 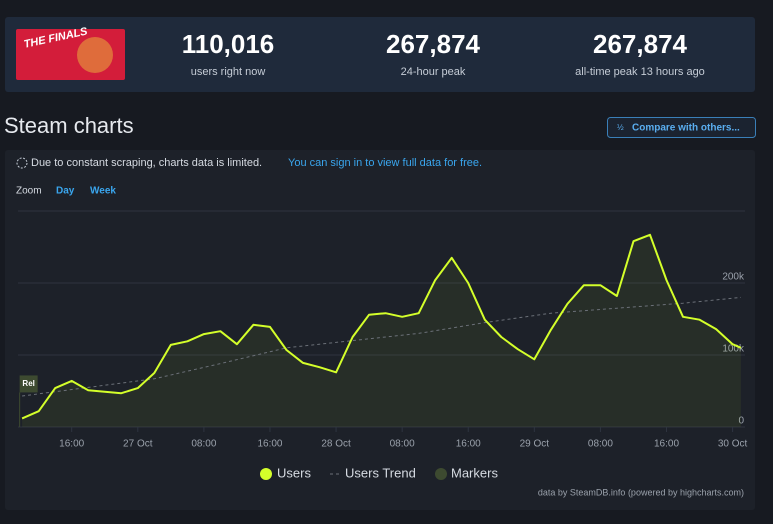 I want to click on notice-icon, so click(x=22, y=163).